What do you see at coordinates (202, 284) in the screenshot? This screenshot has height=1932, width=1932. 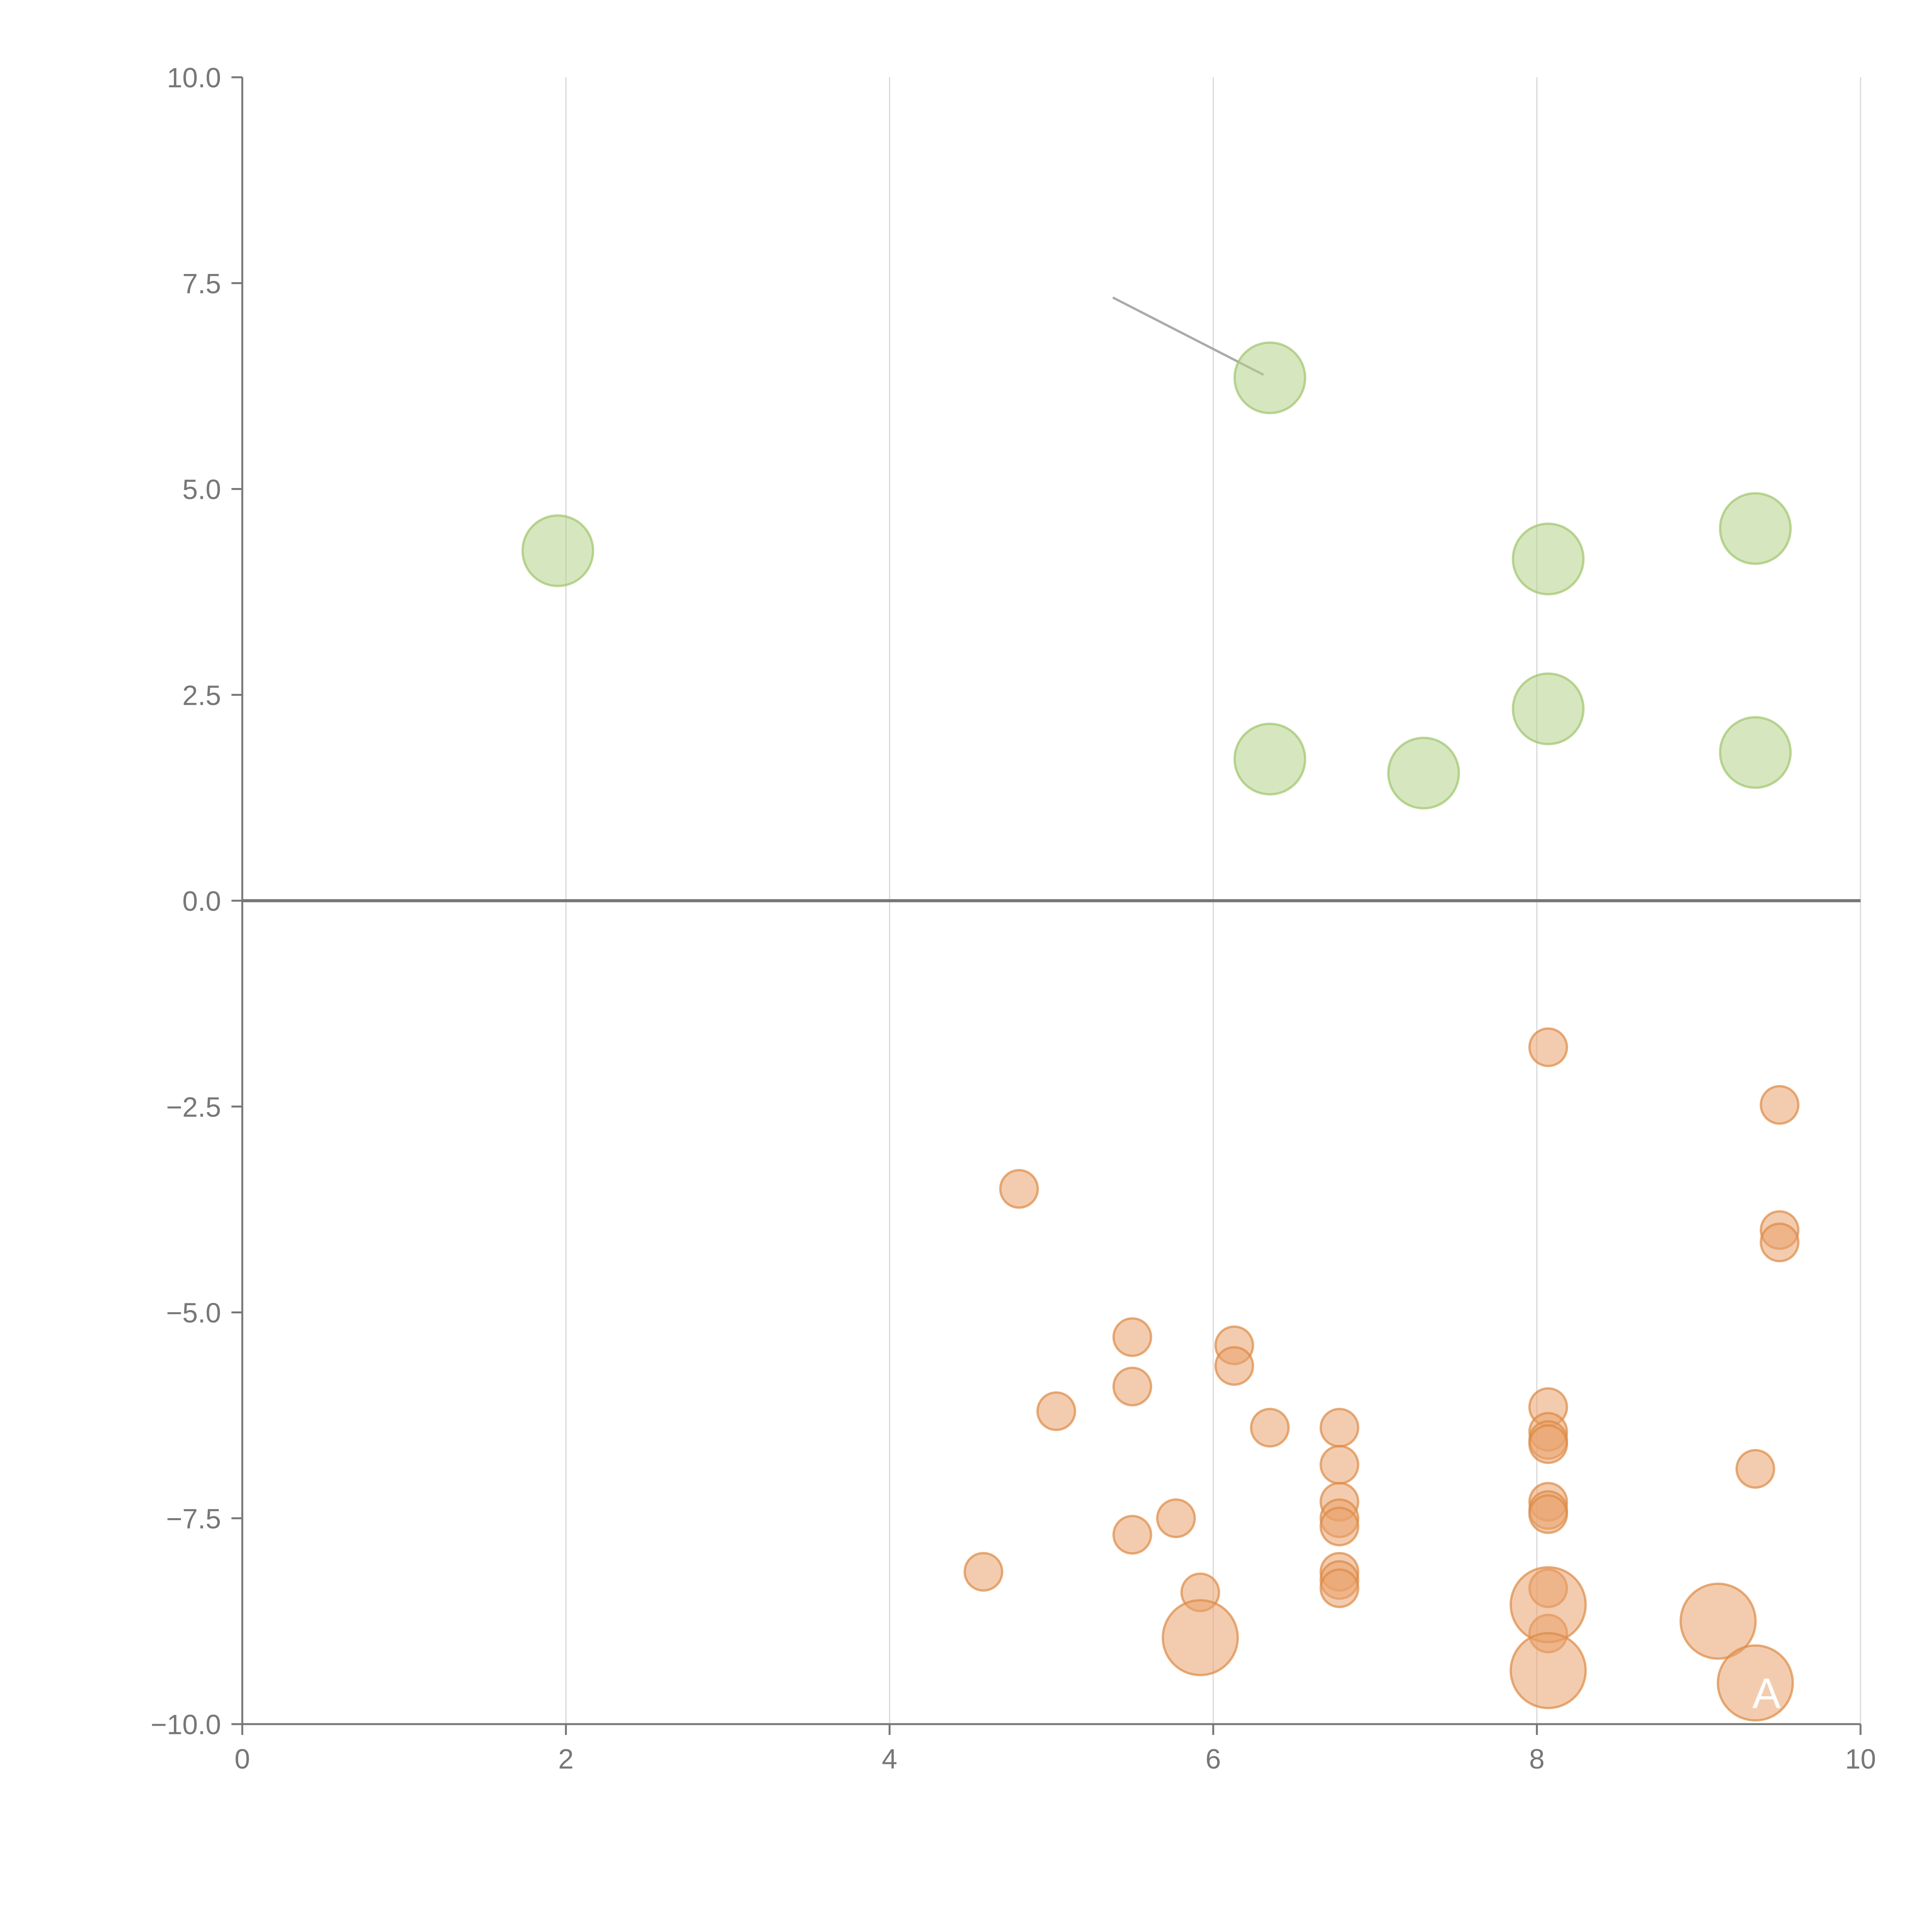 I see `y-tick-label: 7.5` at bounding box center [202, 284].